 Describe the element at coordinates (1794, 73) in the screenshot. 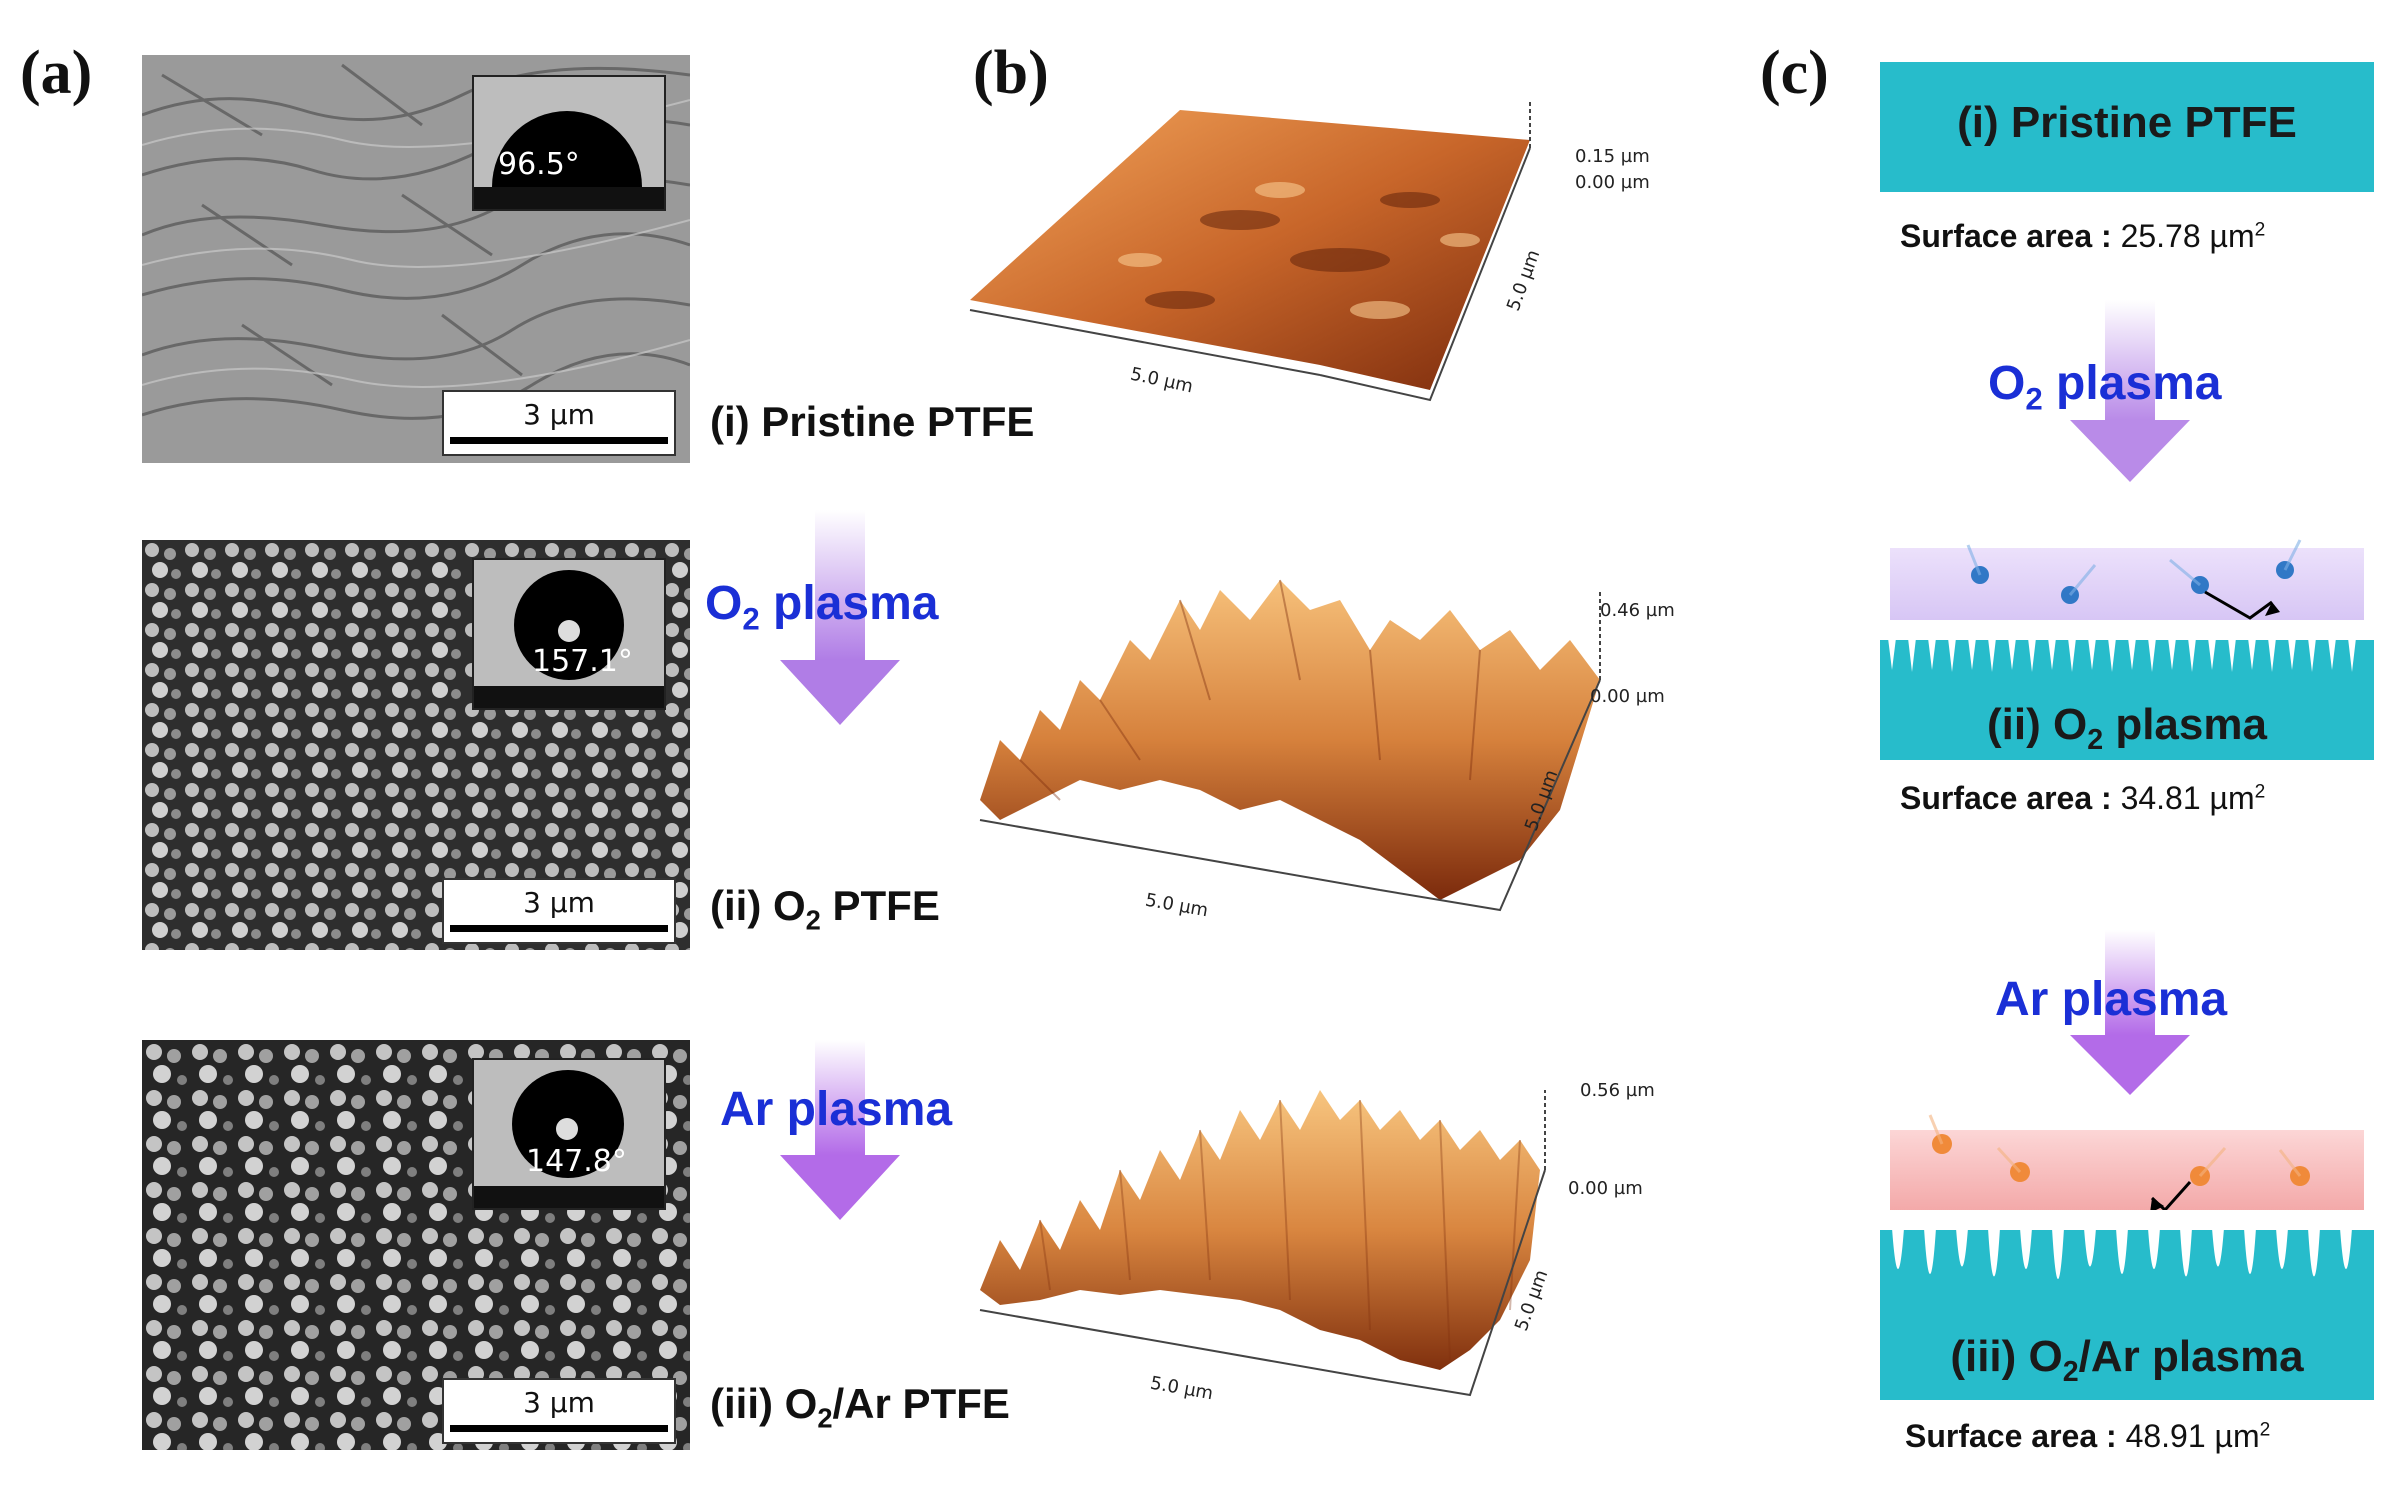

I see `panel-label-c: (c)` at that location.